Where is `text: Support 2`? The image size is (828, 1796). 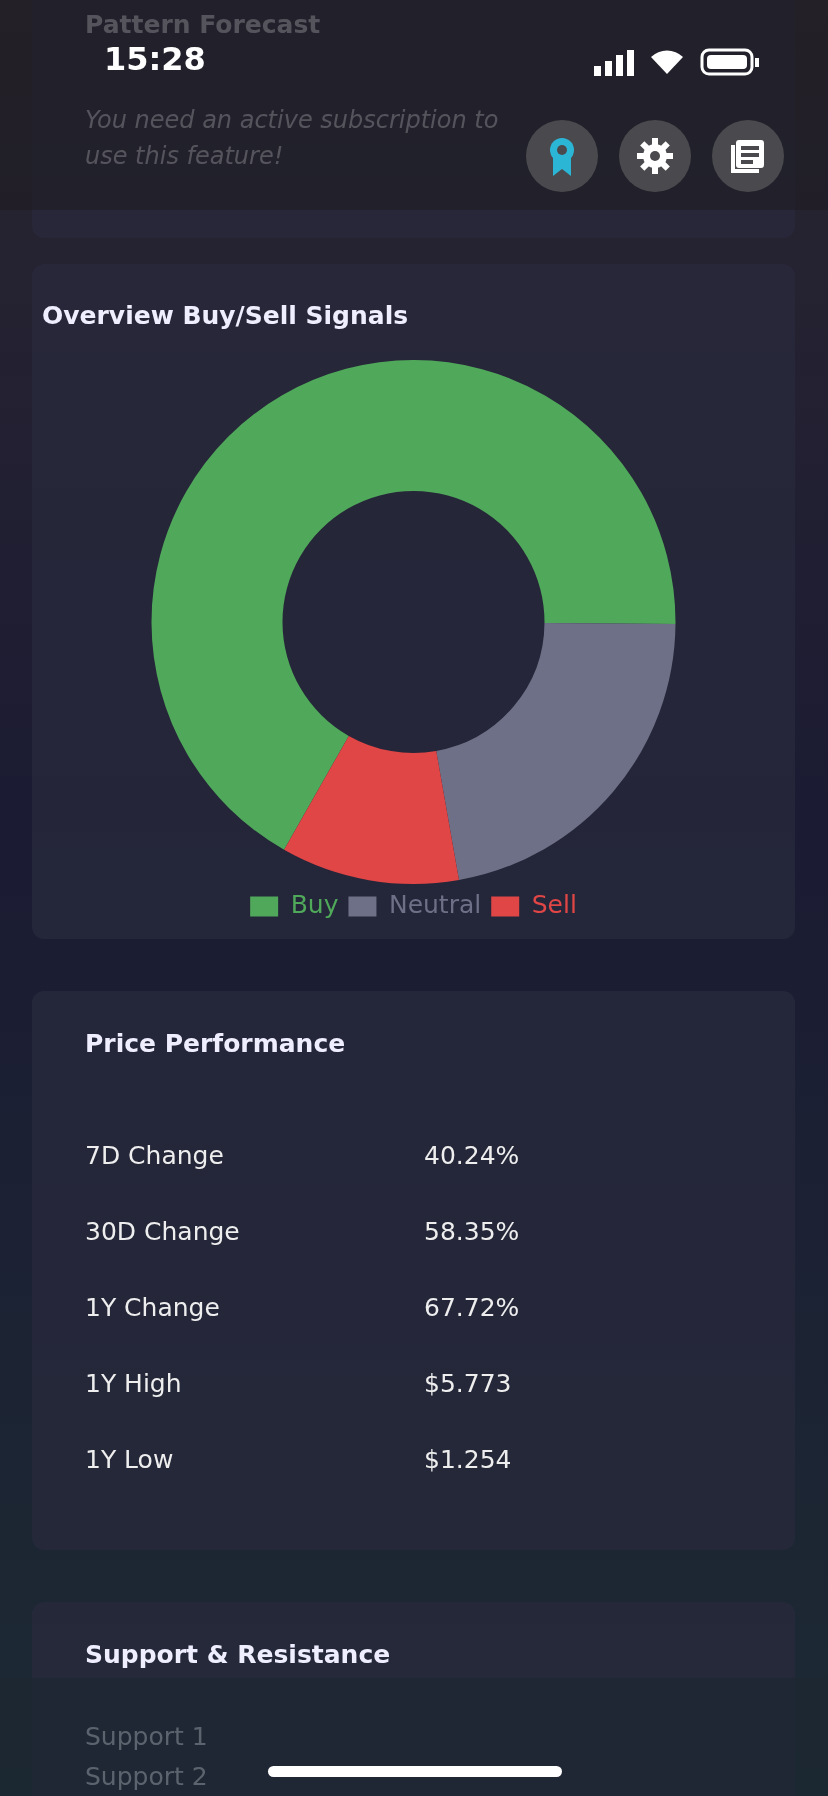
text: Support 2 is located at coordinates (146, 1776).